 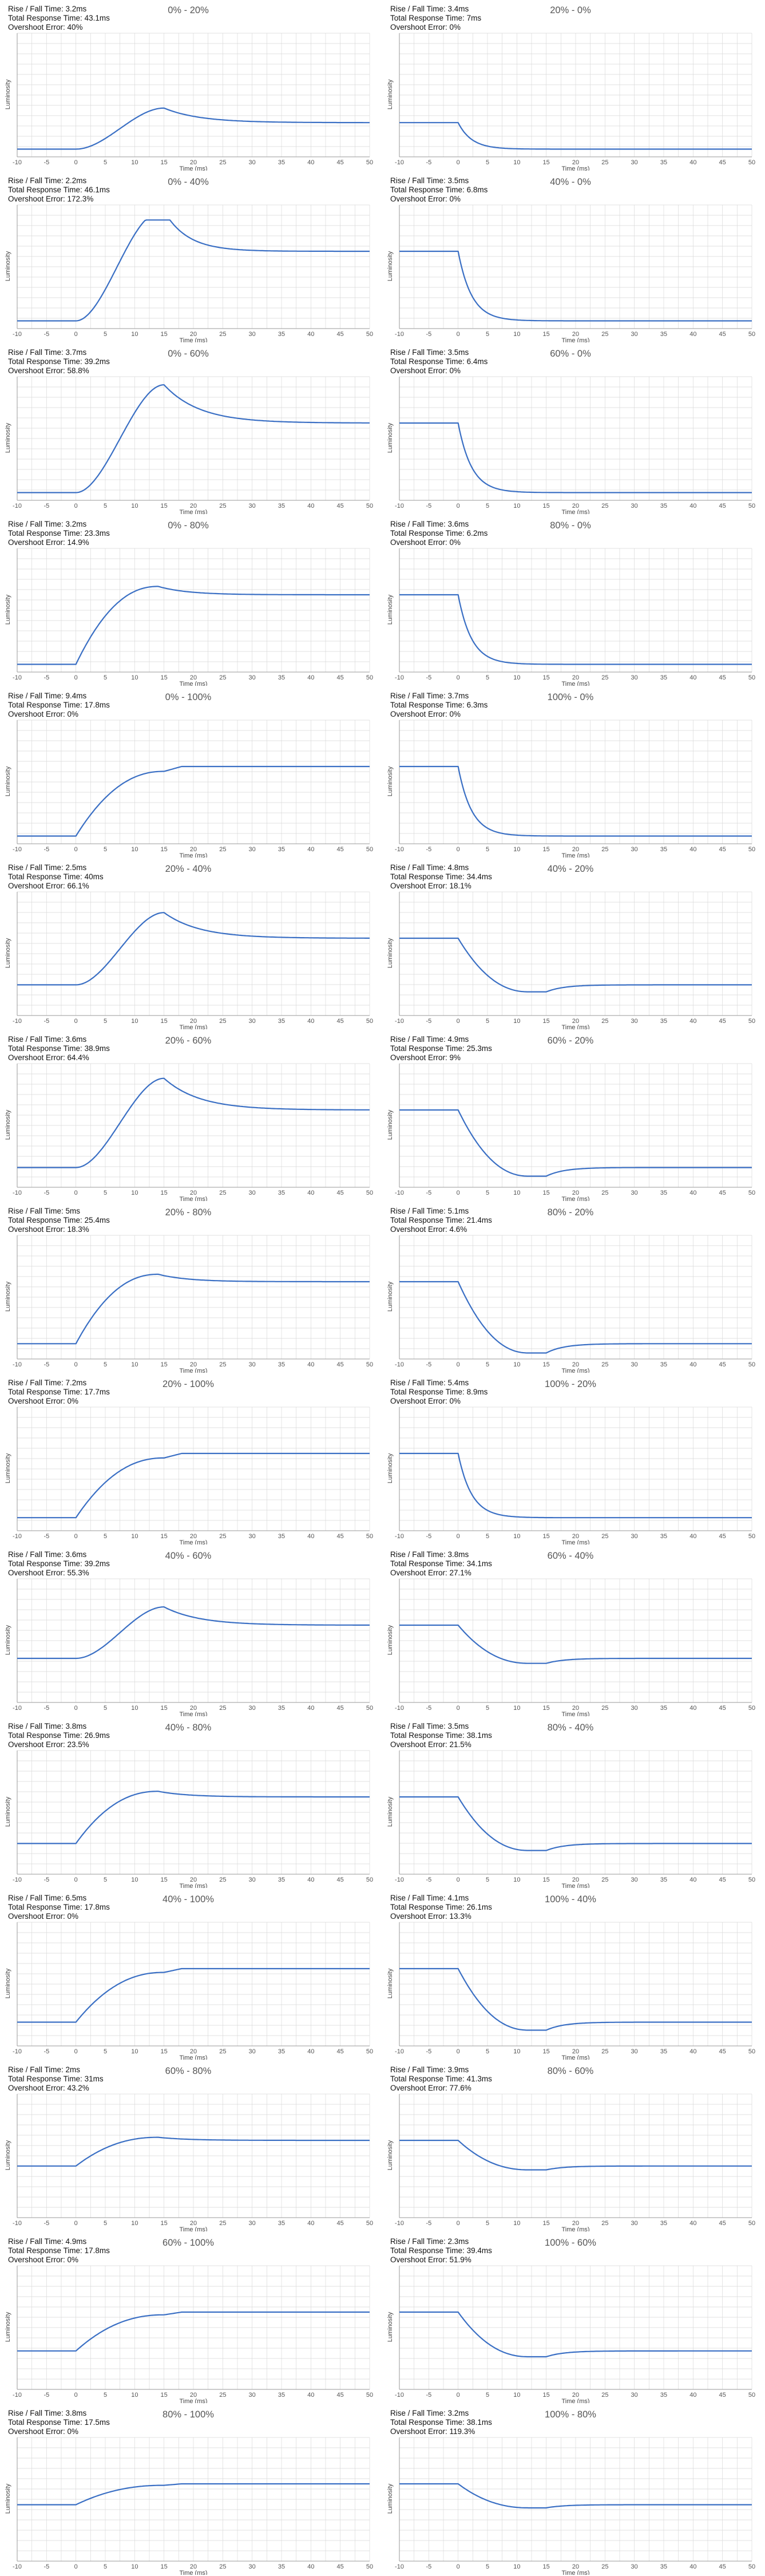 What do you see at coordinates (134, 2566) in the screenshot?
I see `x-tick-label: 10` at bounding box center [134, 2566].